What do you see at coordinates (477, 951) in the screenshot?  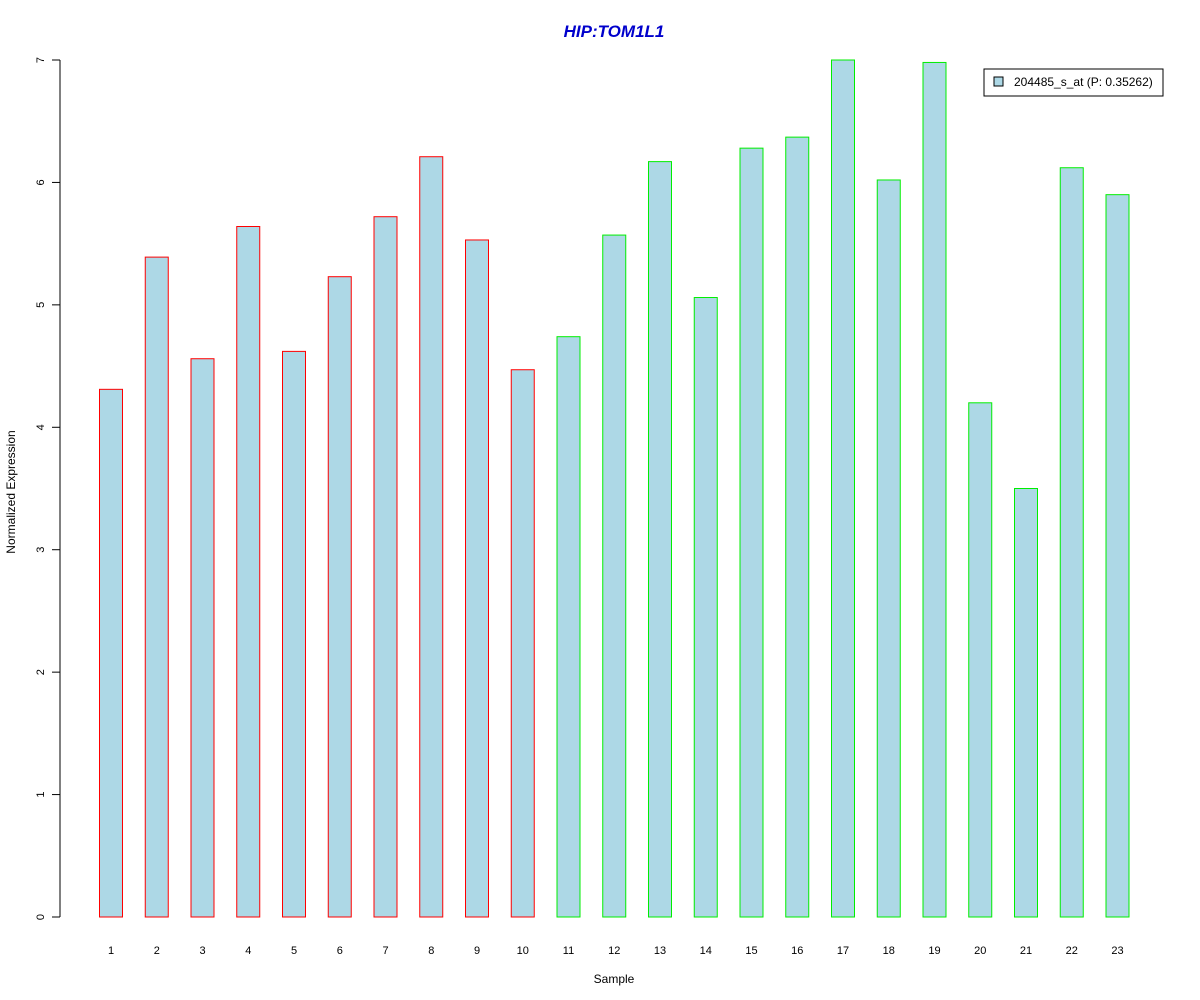 I see `x-tick-label: 9` at bounding box center [477, 951].